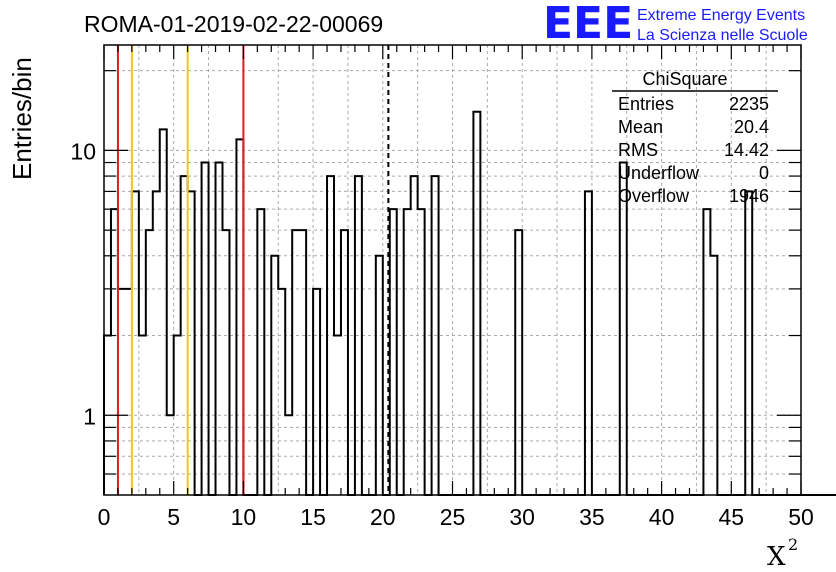 The height and width of the screenshot is (572, 836). What do you see at coordinates (89, 416) in the screenshot?
I see `y-tick-label: 1` at bounding box center [89, 416].